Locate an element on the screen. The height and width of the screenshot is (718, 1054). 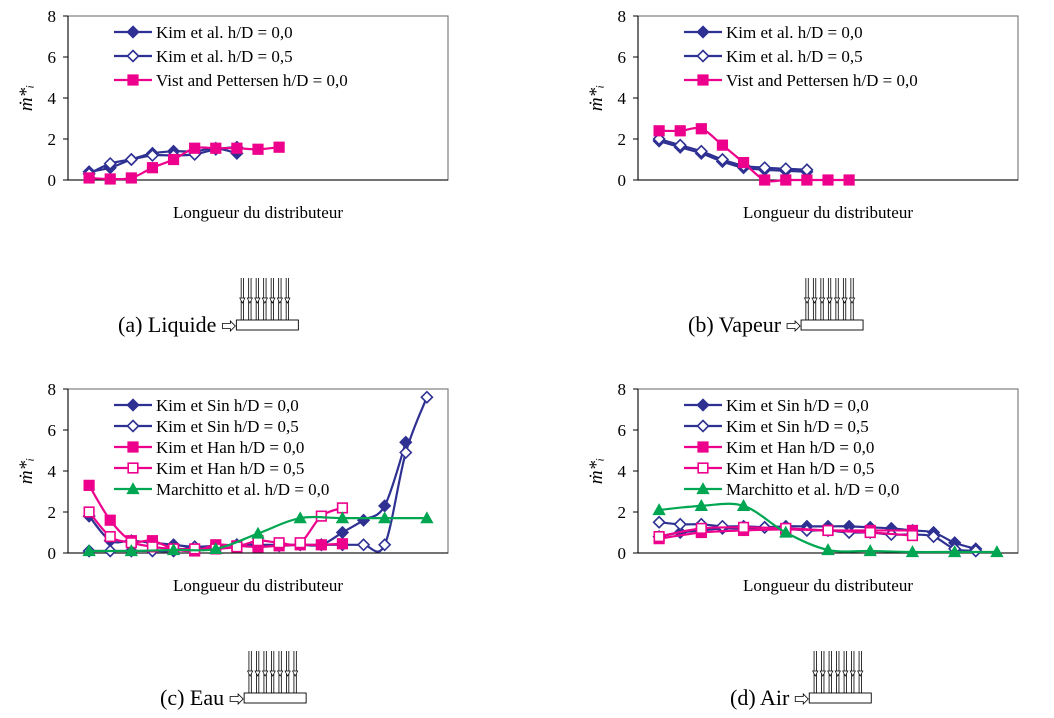
series-line is located at coordinates (754, 154).